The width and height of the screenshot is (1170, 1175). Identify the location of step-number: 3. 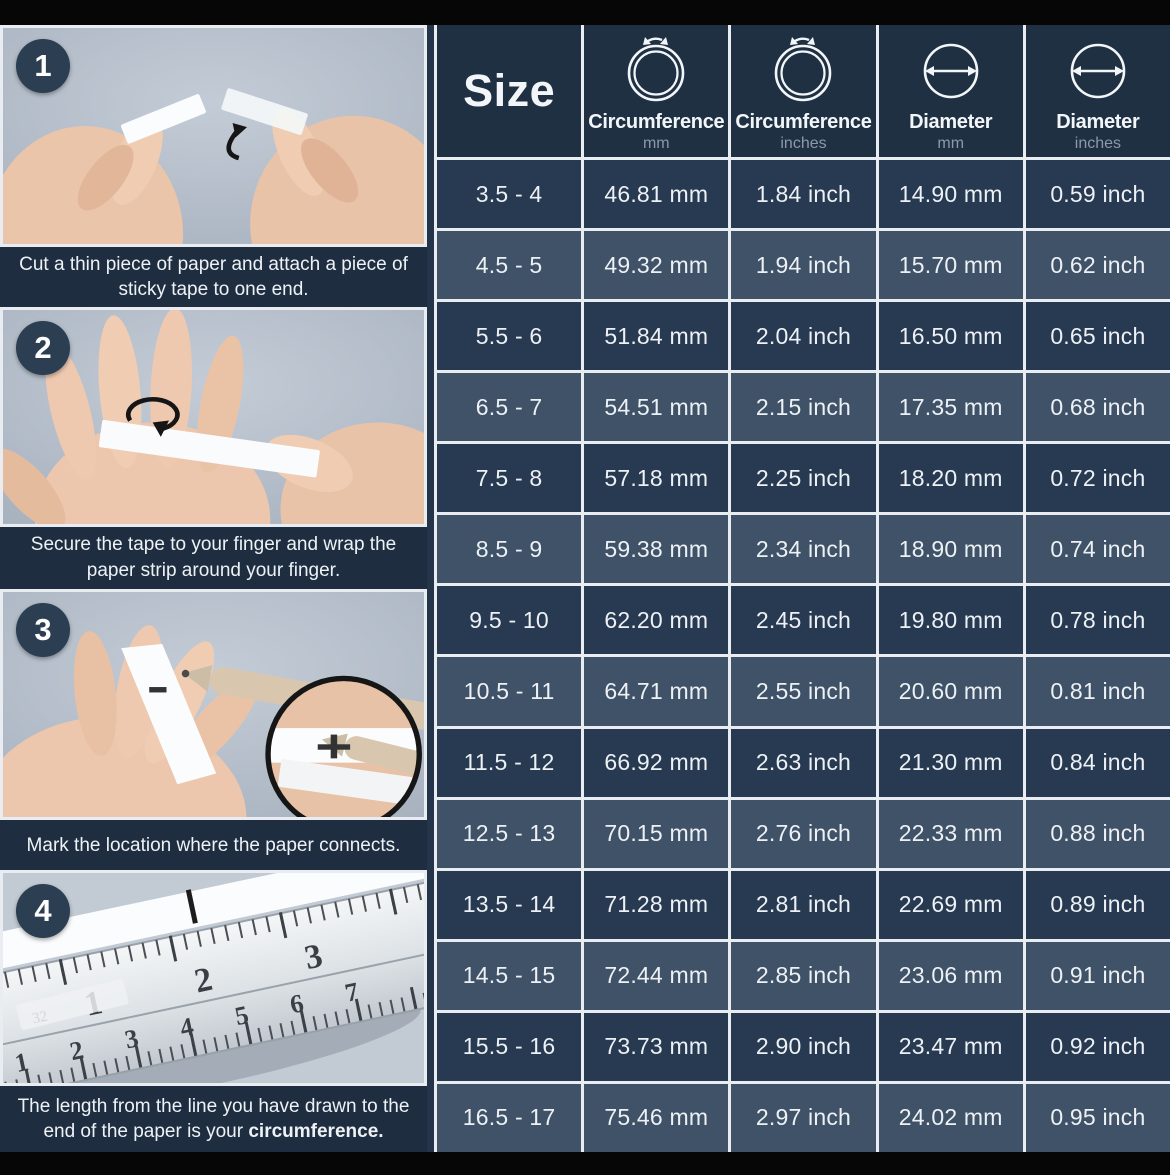
(43, 629).